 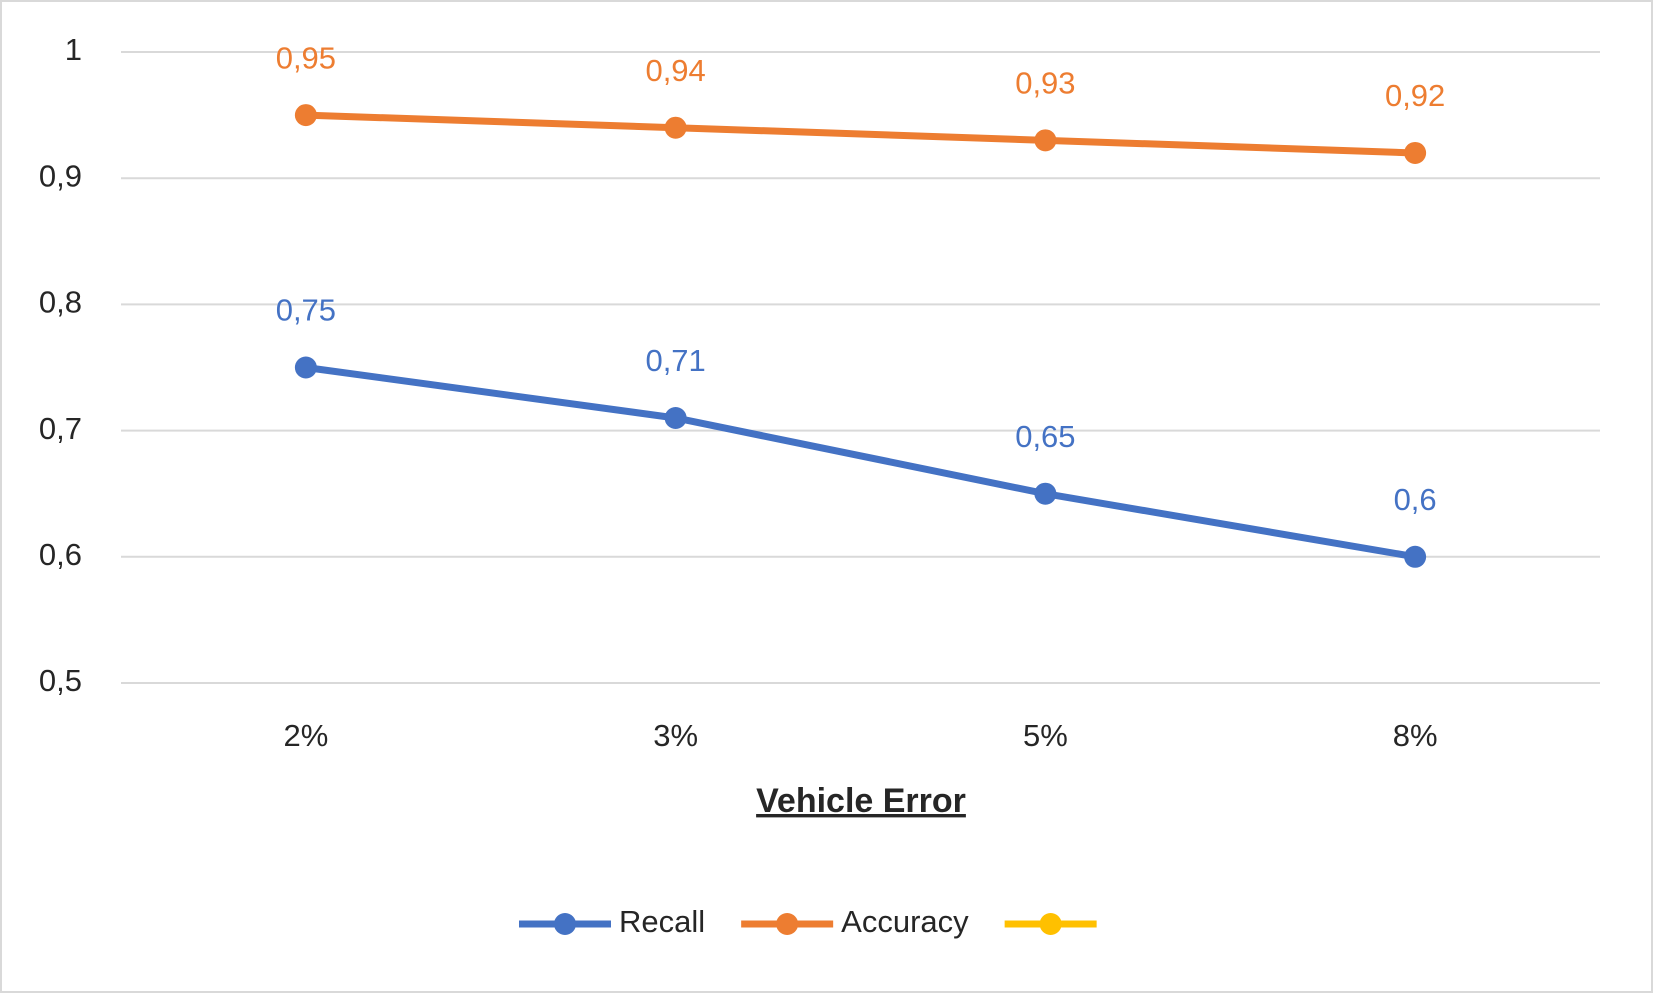 What do you see at coordinates (60, 175) in the screenshot?
I see `y-tick-label: 0,9` at bounding box center [60, 175].